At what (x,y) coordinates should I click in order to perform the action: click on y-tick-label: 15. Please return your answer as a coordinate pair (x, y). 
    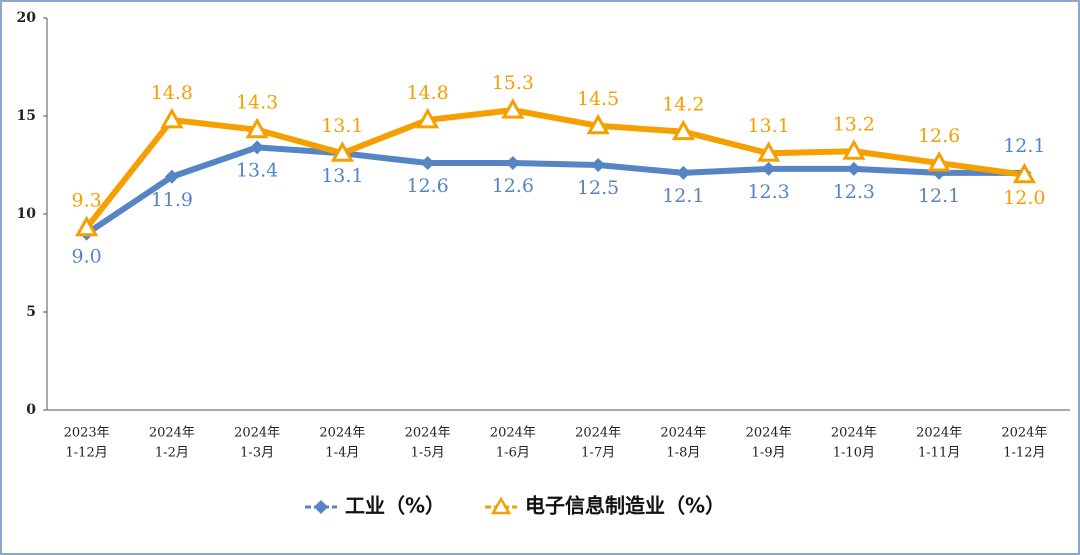
    Looking at the image, I should click on (26, 116).